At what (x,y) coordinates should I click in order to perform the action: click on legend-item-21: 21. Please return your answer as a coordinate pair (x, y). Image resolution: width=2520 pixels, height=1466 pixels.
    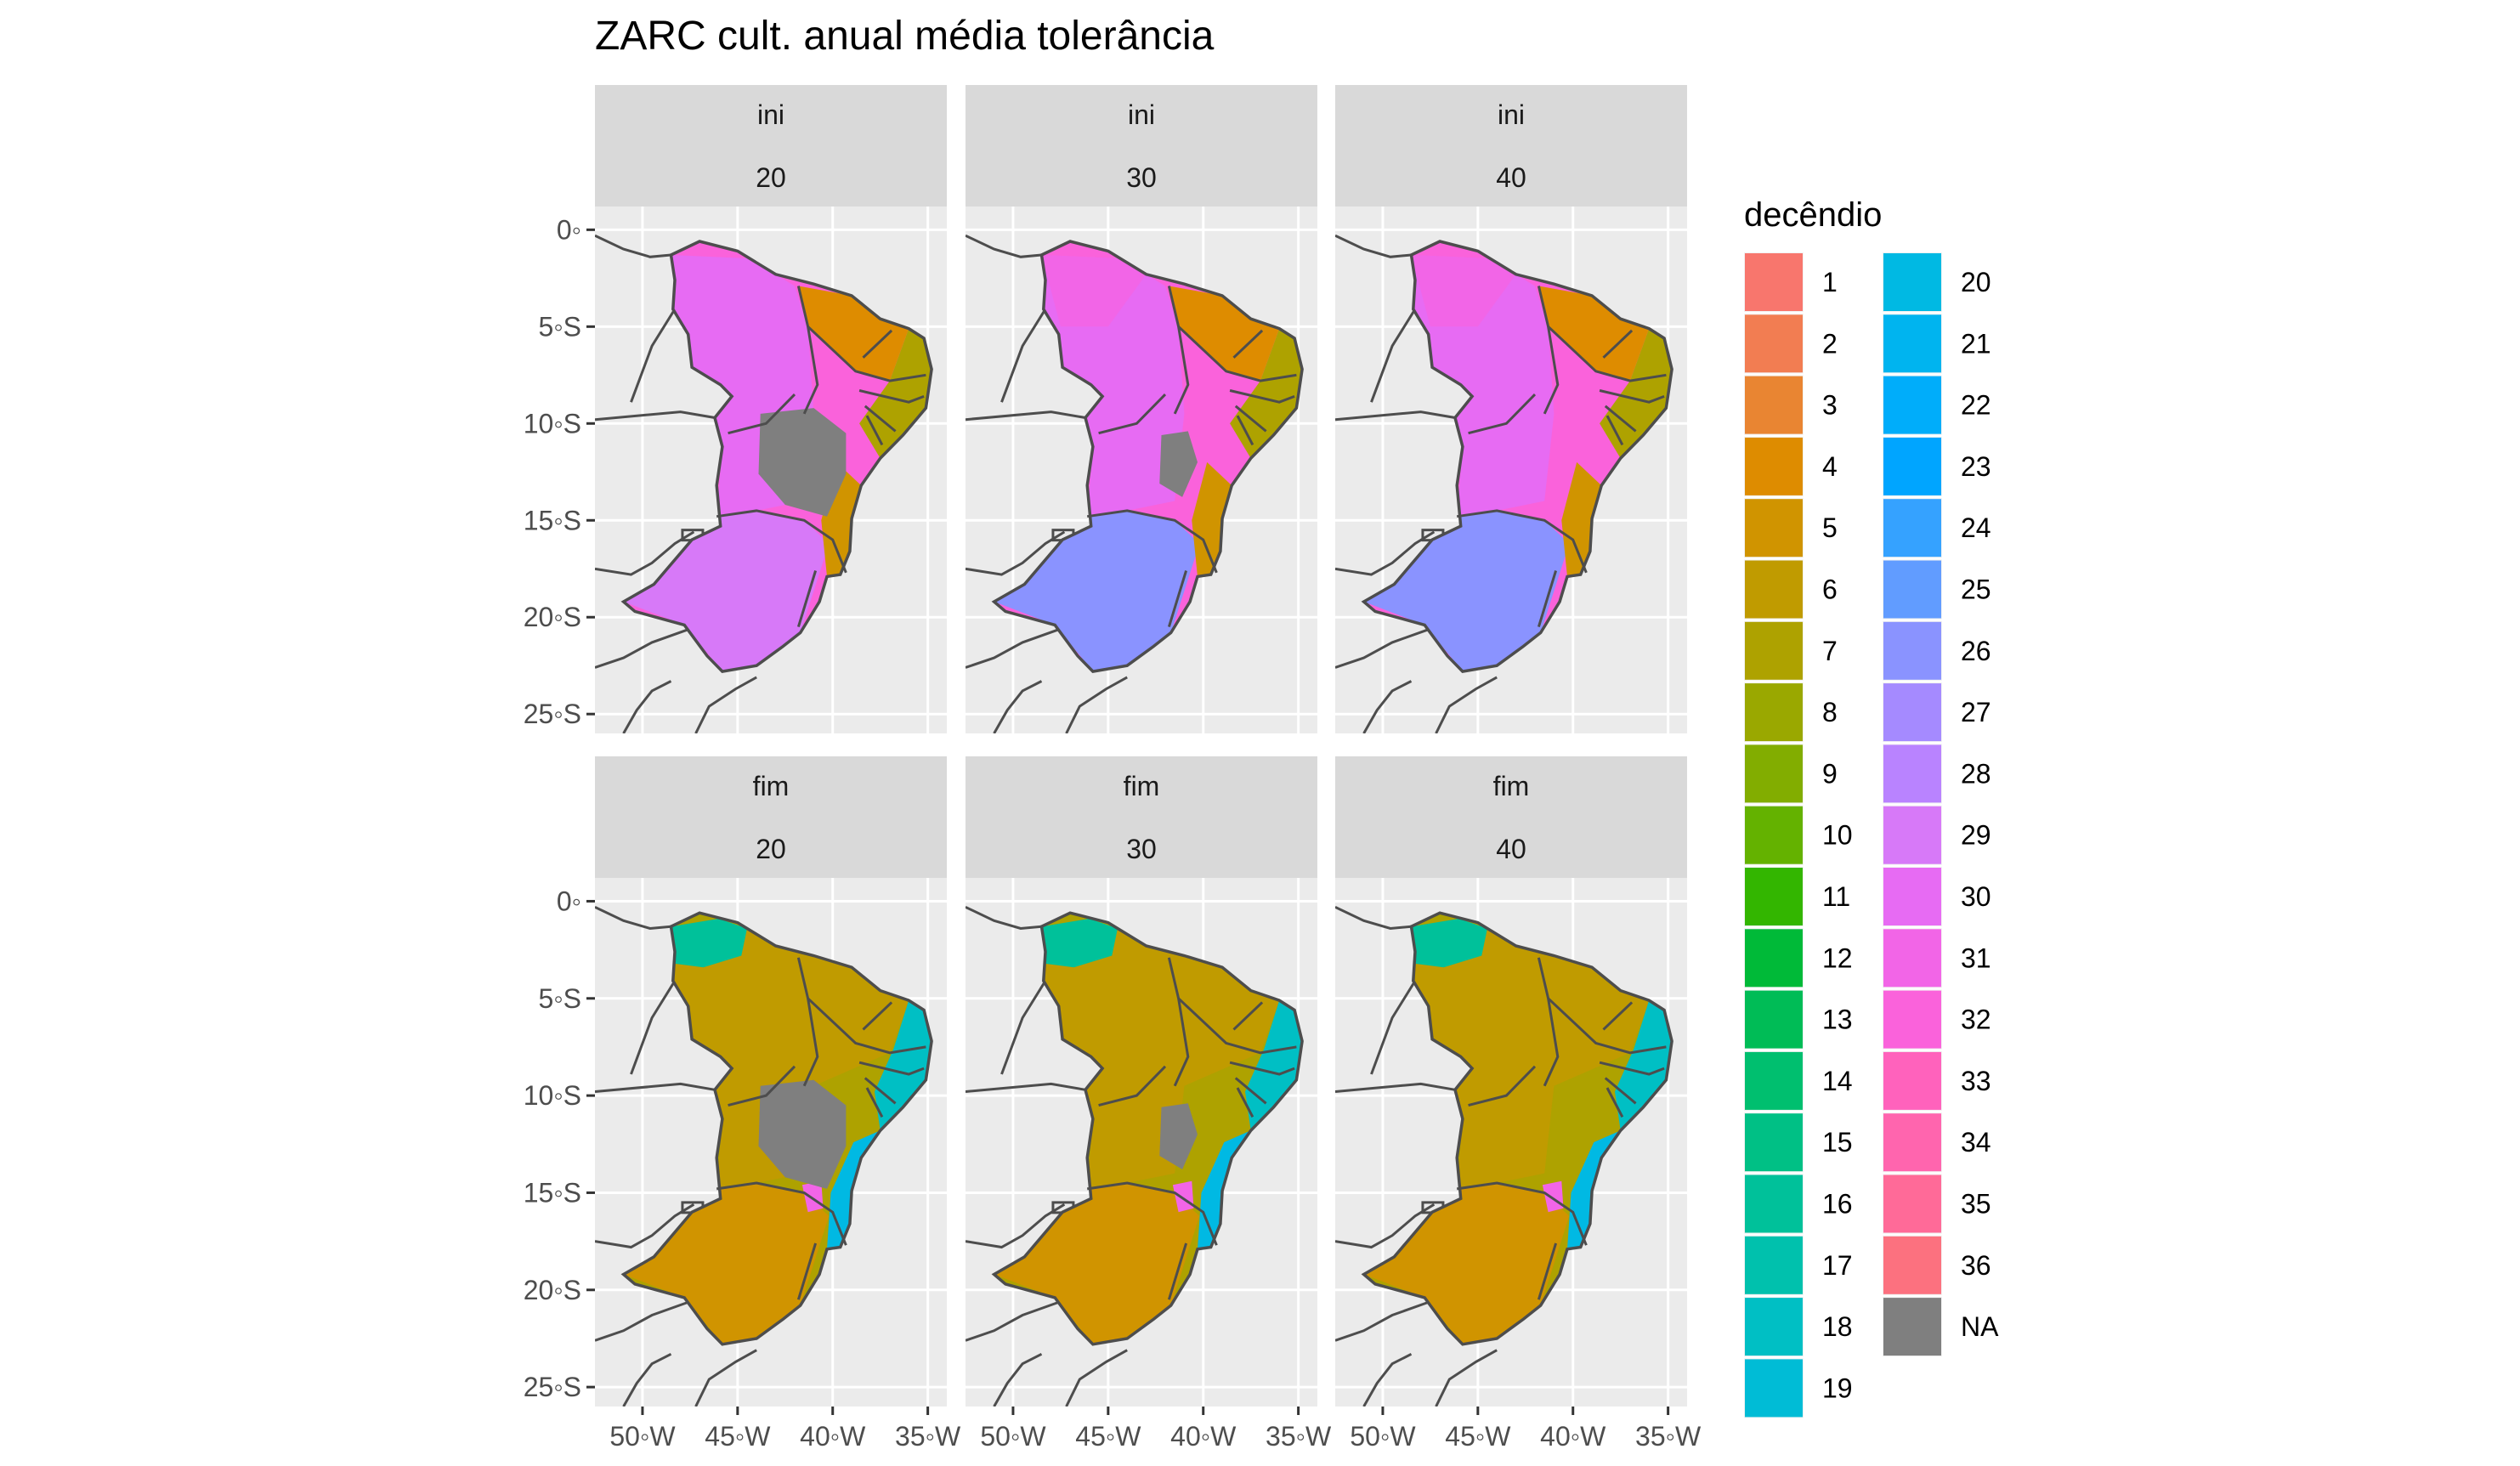
    Looking at the image, I should click on (1937, 344).